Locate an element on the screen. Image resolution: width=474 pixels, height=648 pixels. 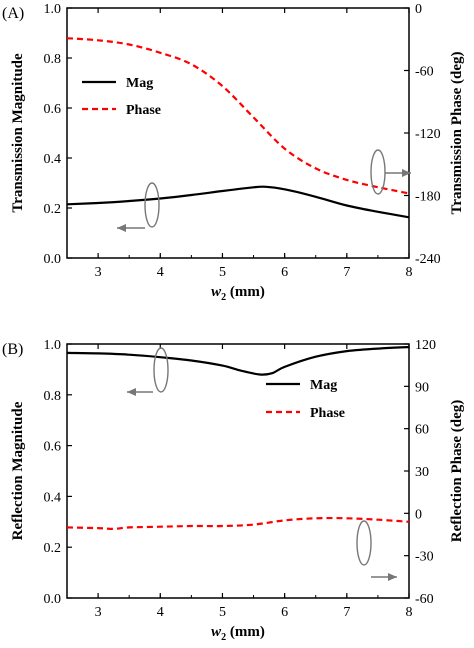
panel-label: (B) is located at coordinates (12, 349).